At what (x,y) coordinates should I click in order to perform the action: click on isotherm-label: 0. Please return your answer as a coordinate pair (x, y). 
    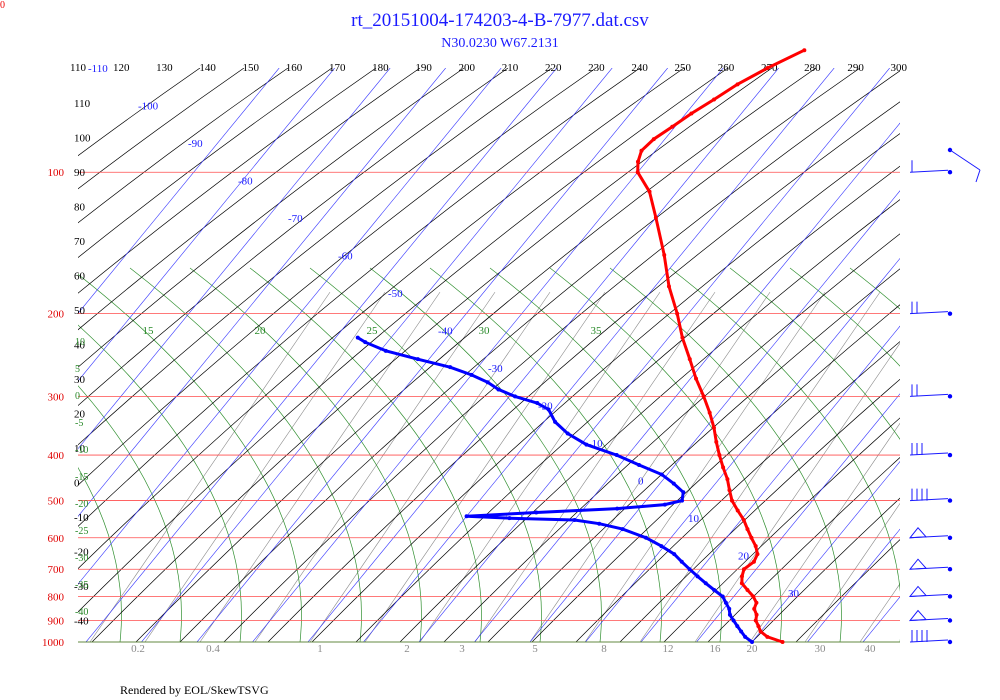
    Looking at the image, I should click on (641, 482).